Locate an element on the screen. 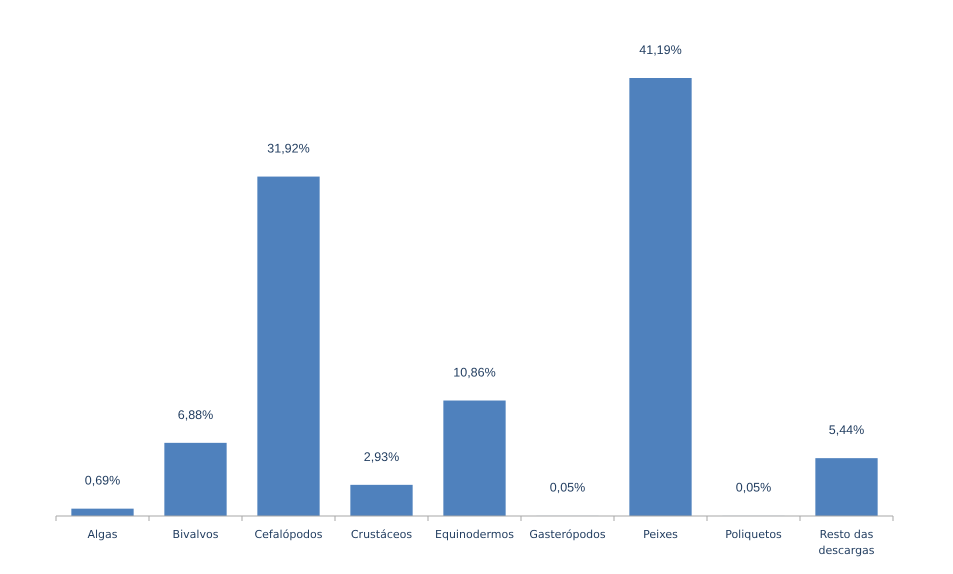  data-label: 6,88% is located at coordinates (196, 415).